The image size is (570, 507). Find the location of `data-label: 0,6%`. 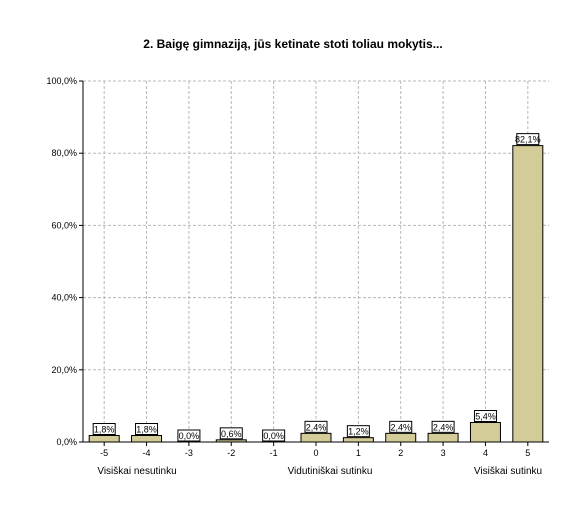

data-label: 0,6% is located at coordinates (231, 434).